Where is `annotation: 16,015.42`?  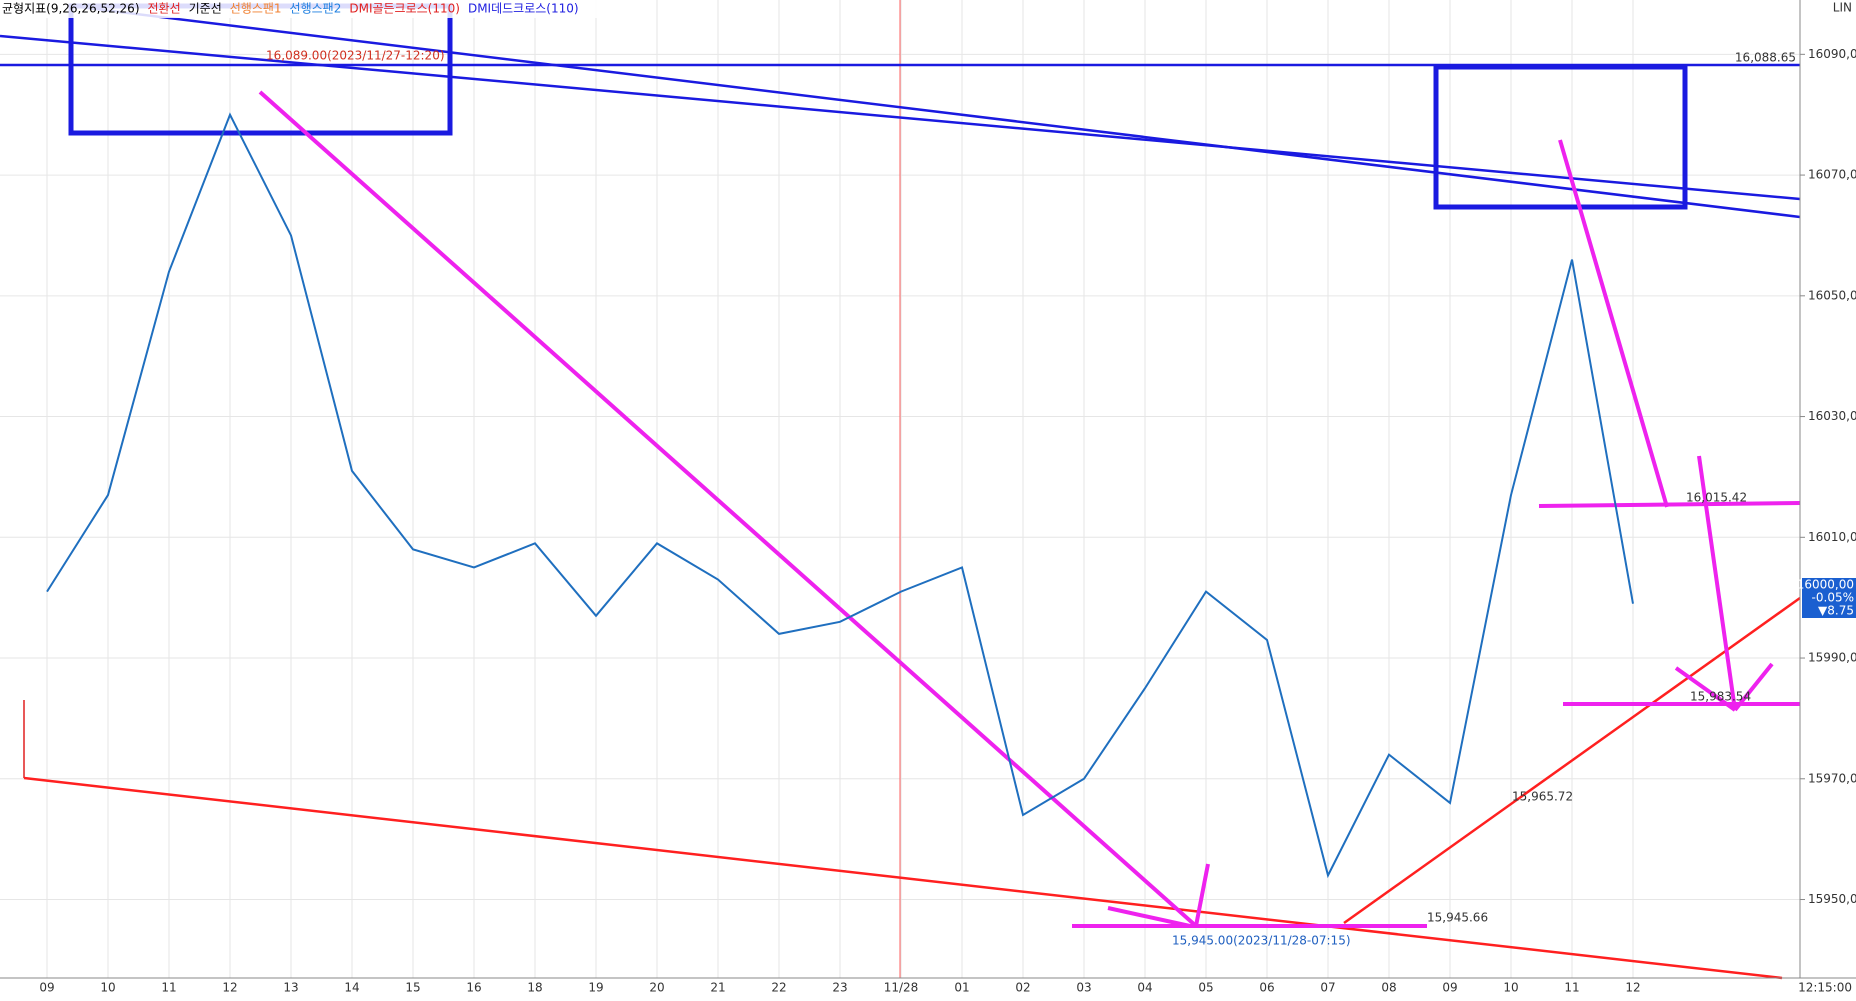
annotation: 16,015.42 is located at coordinates (1716, 498).